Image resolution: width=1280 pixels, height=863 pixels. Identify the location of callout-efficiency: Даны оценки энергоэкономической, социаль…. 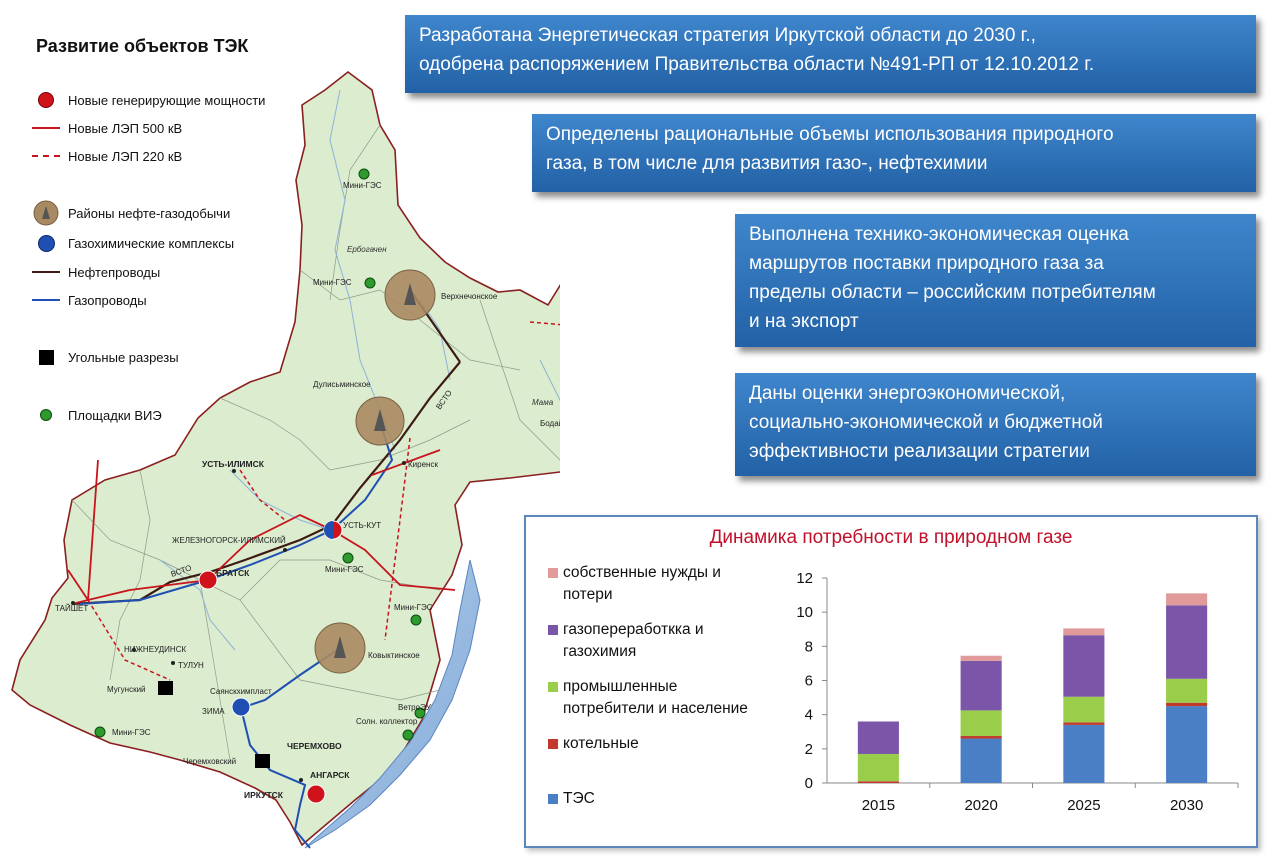
(995, 424).